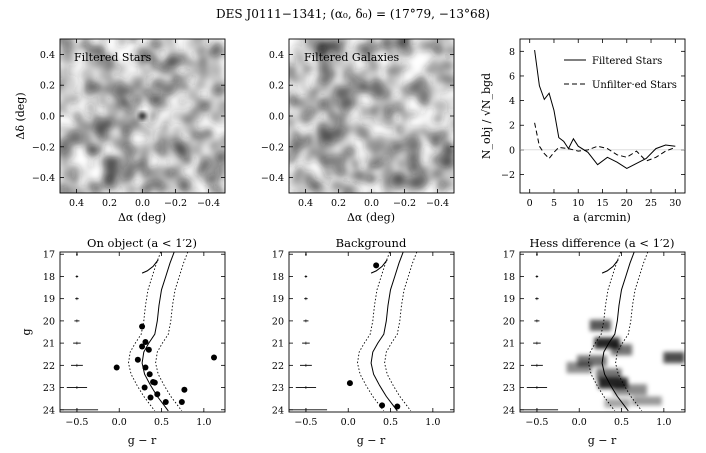 The width and height of the screenshot is (706, 453). Describe the element at coordinates (432, 422) in the screenshot. I see `x-tick-label: 1.0` at that location.